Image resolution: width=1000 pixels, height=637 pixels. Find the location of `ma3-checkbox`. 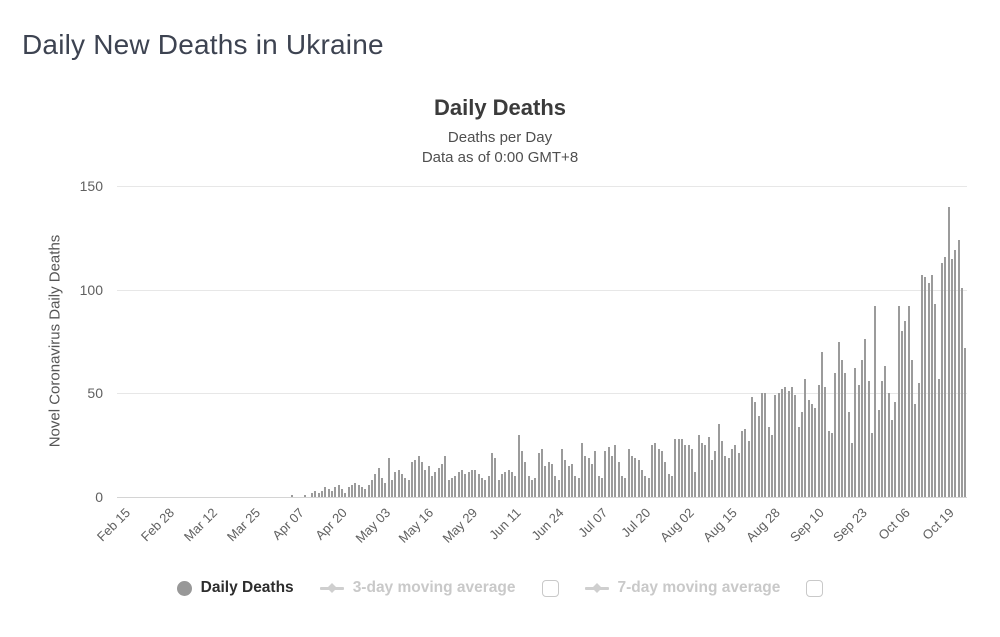

ma3-checkbox is located at coordinates (550, 588).